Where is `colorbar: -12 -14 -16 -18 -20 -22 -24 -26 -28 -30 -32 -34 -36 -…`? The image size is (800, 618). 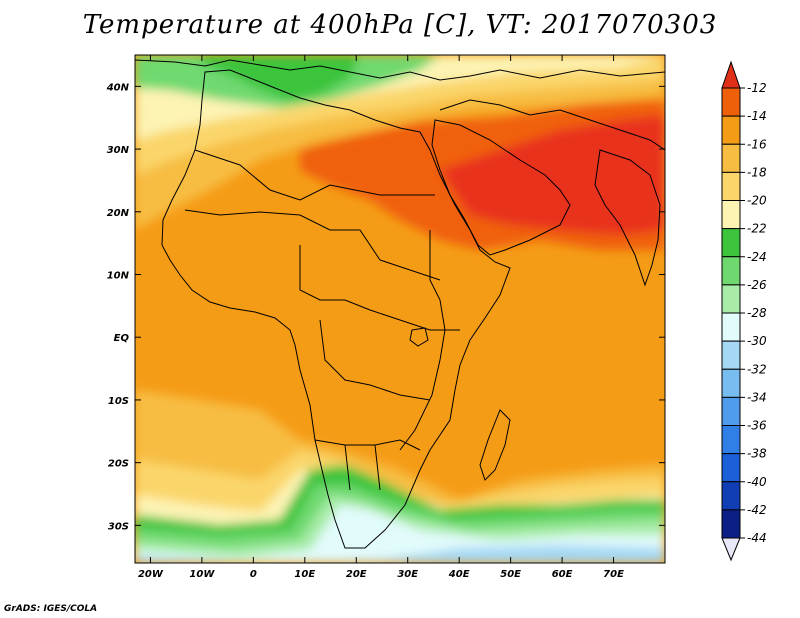 colorbar: -12 -14 -16 -18 -20 -22 -24 -26 -28 -30 -32 -34 -36 -… is located at coordinates (744, 311).